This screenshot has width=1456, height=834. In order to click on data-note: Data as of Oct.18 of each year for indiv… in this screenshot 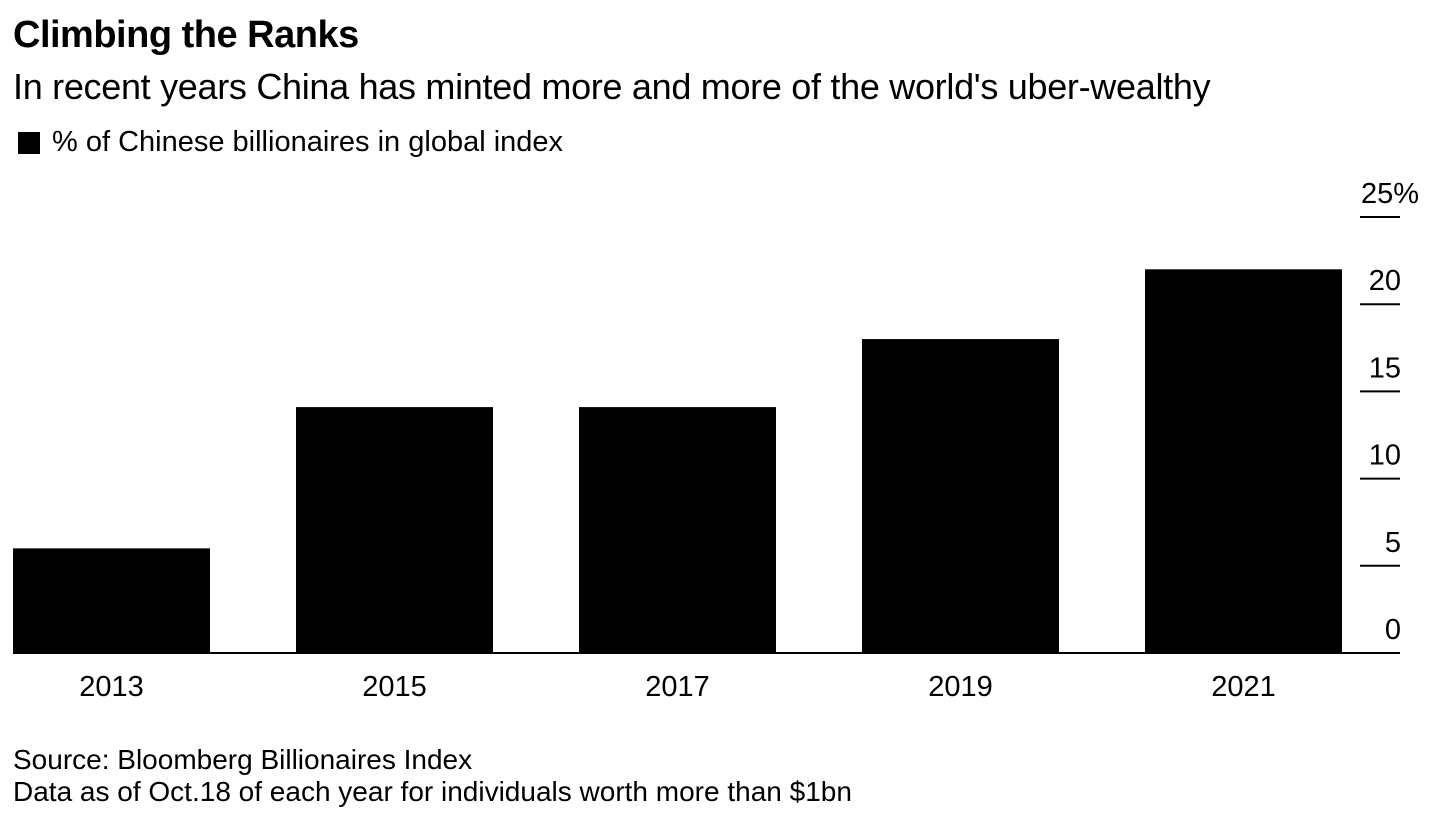, I will do `click(432, 791)`.